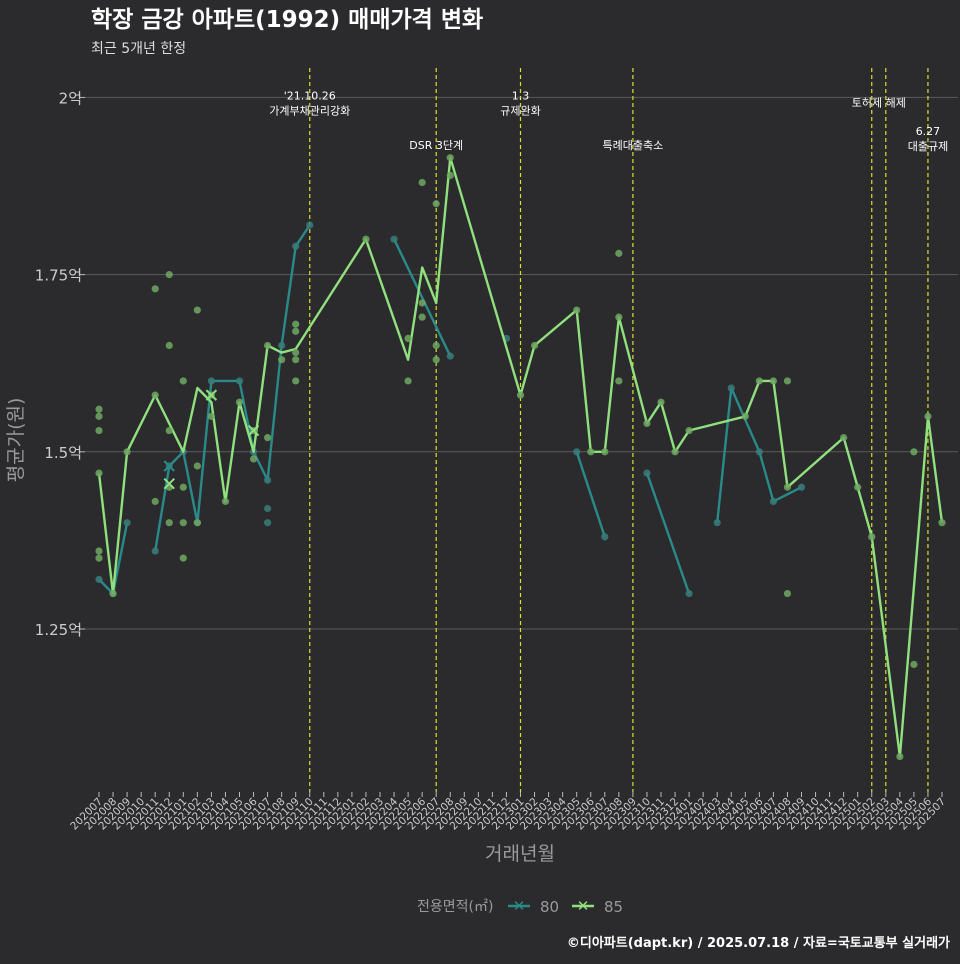 The image size is (960, 964). What do you see at coordinates (520, 854) in the screenshot?
I see `x-axis-title: 거래년월` at bounding box center [520, 854].